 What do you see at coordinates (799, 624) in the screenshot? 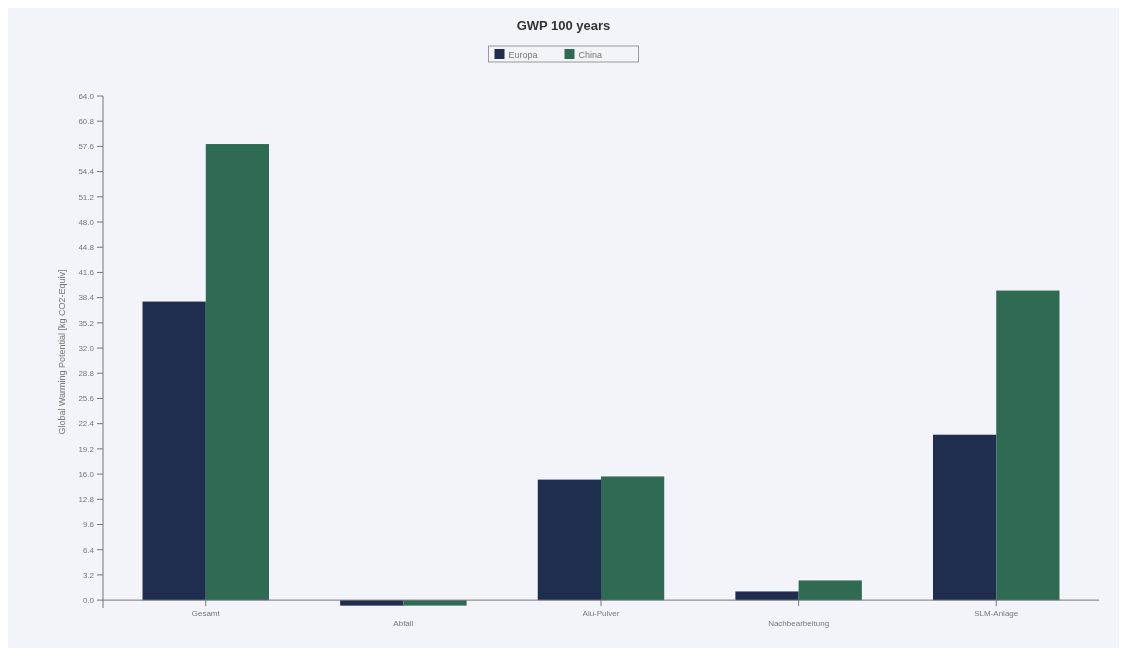
I see `x-tick-label: Nachbearbeitung` at bounding box center [799, 624].